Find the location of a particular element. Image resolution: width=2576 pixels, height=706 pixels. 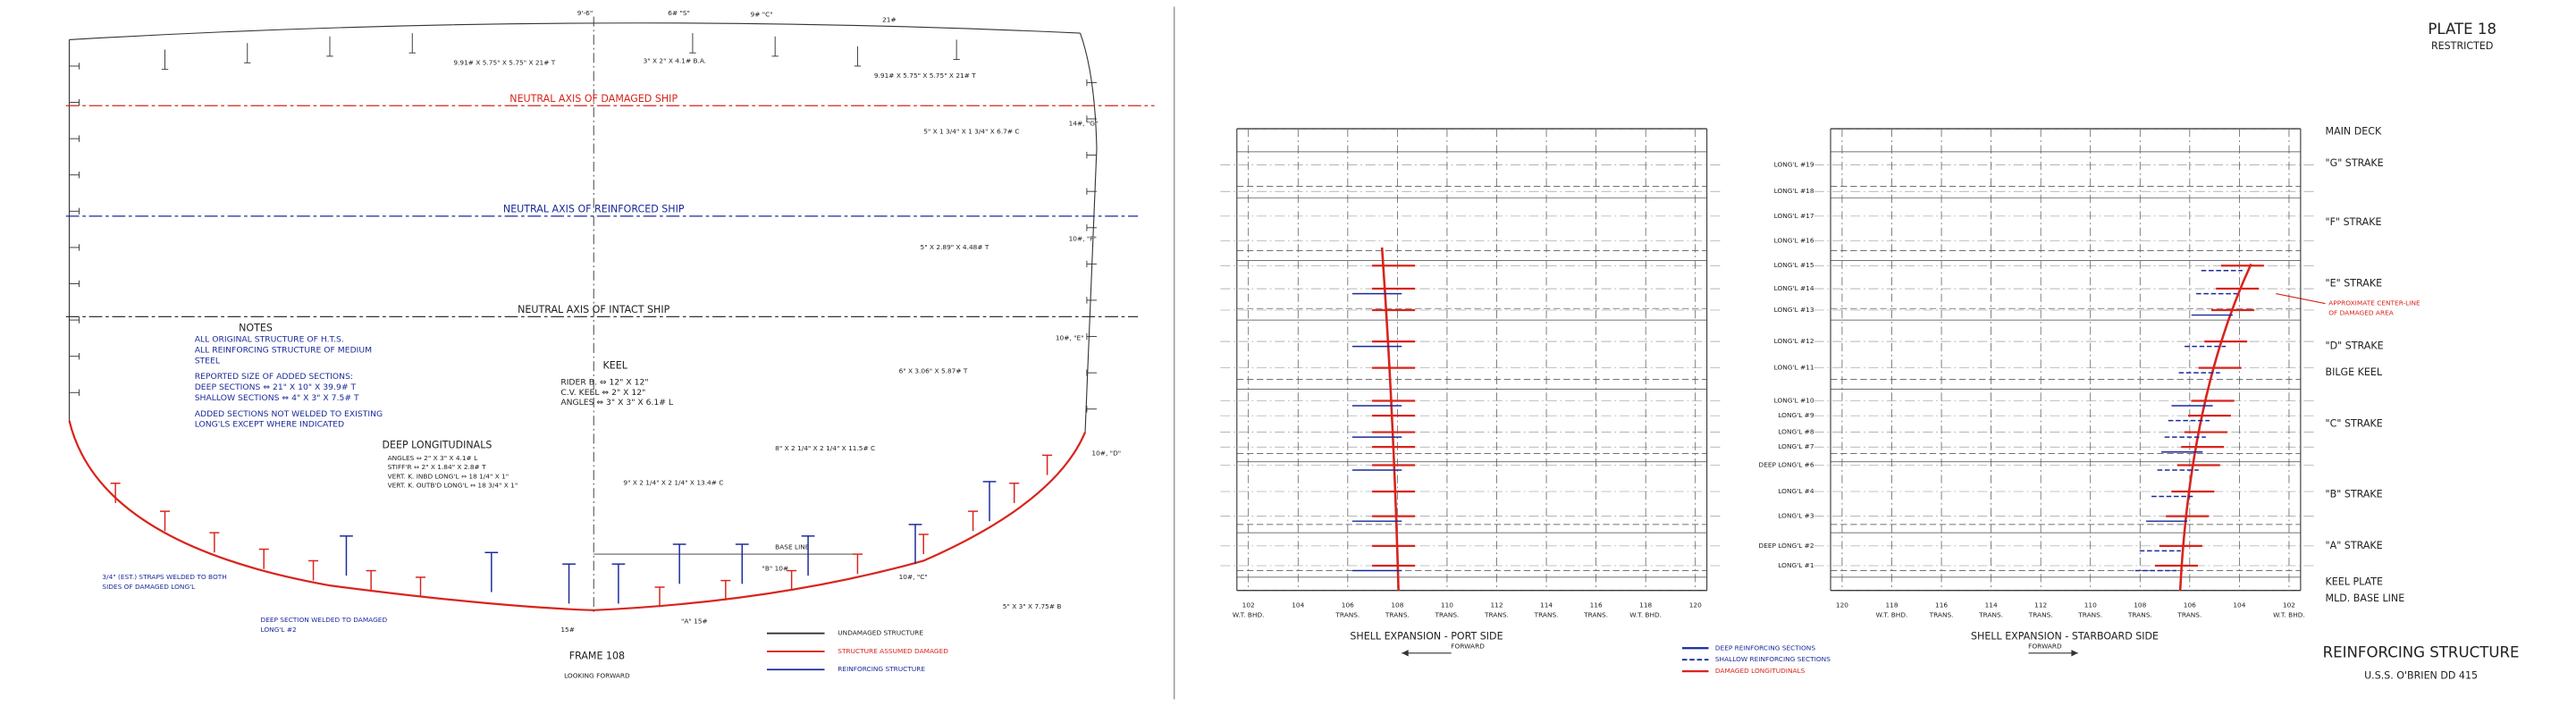

dimension-label: 10#, "E" is located at coordinates (1070, 337).